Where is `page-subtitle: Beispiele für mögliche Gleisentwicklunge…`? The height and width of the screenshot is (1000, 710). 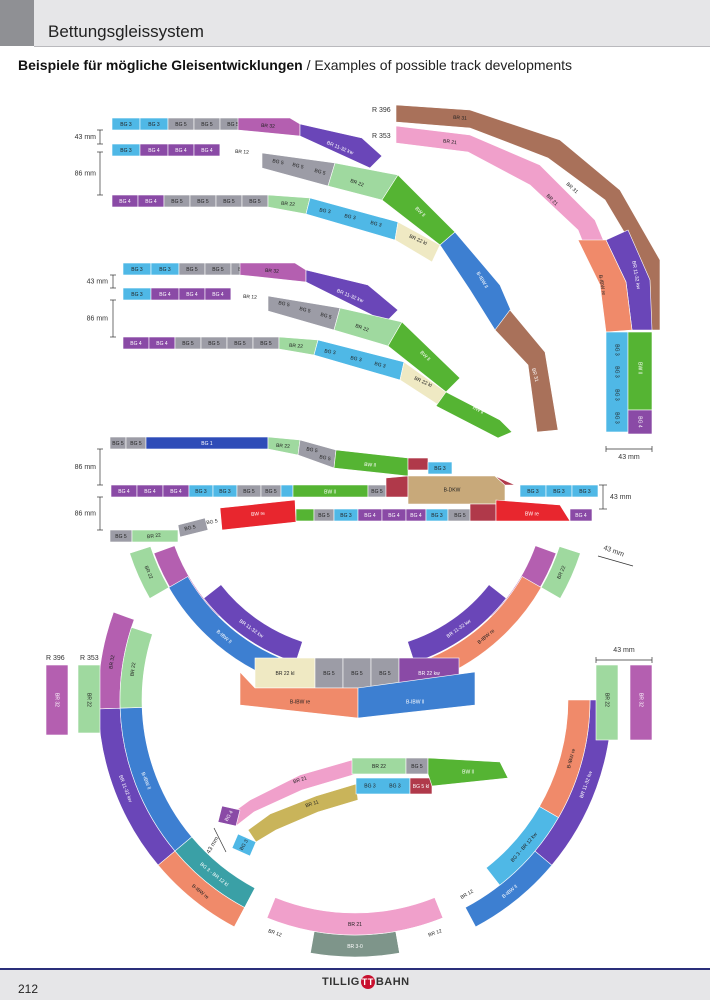 page-subtitle: Beispiele für mögliche Gleisentwicklunge… is located at coordinates (295, 65).